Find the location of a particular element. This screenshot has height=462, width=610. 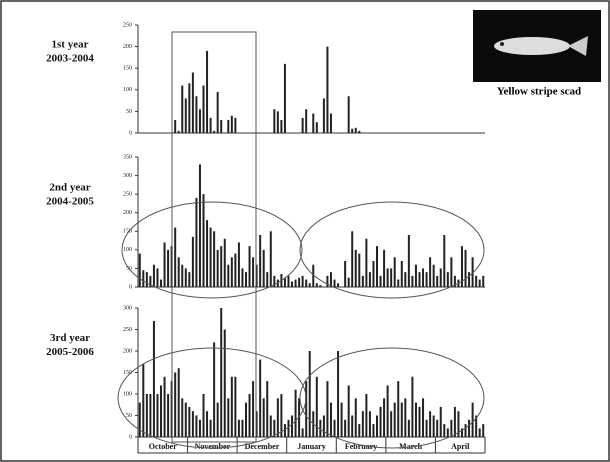

month-label: January is located at coordinates (311, 446).